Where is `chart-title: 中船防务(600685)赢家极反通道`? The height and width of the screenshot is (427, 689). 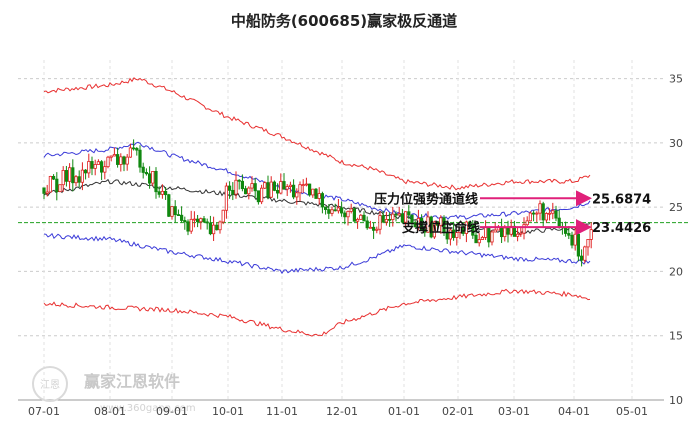
chart-title: 中船防务(600685)赢家极反通道 is located at coordinates (344, 21).